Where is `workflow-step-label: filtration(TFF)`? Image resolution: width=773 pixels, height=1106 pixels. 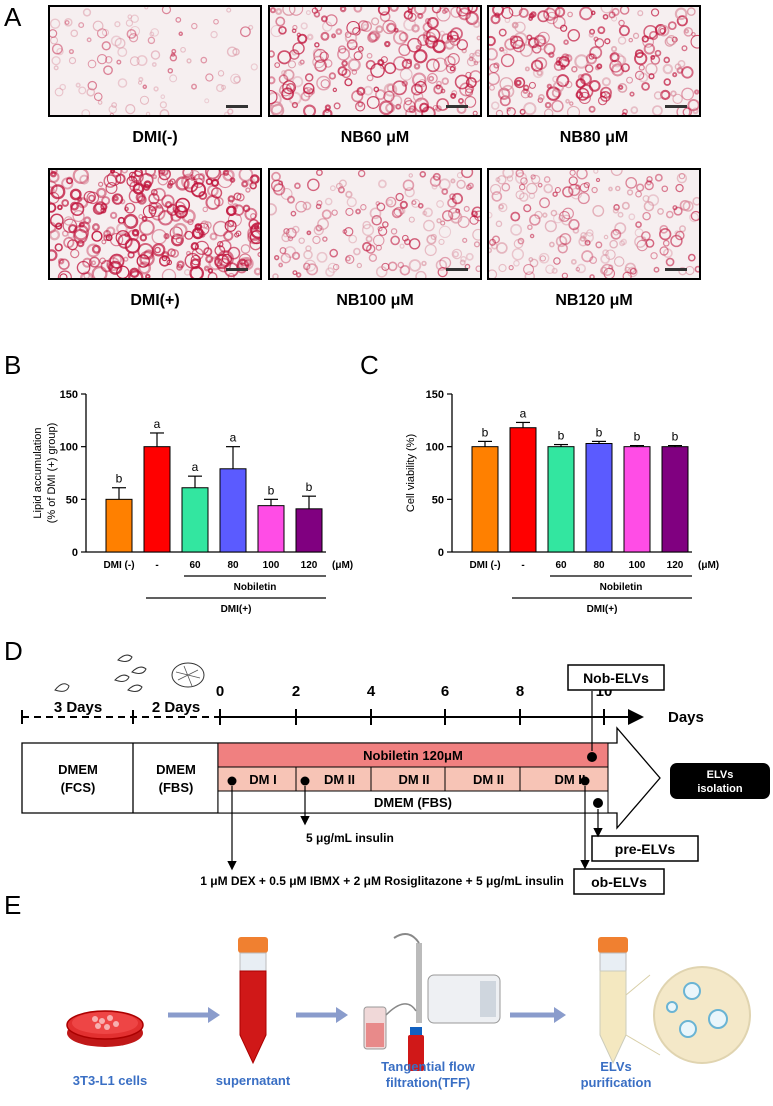
workflow-step-label: filtration(TFF) is located at coordinates (428, 1082).